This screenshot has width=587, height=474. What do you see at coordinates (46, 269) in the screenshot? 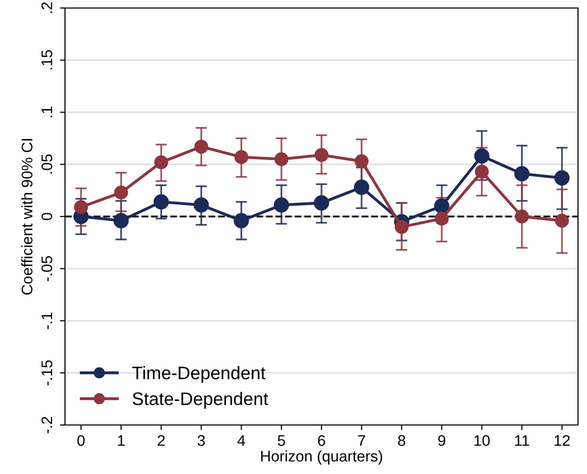
I see `y-tick-label: -.05` at bounding box center [46, 269].